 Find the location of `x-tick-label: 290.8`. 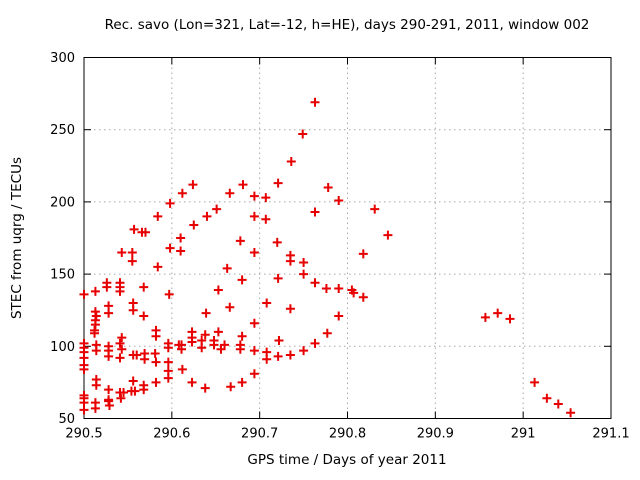

x-tick-label: 290.8 is located at coordinates (347, 434).